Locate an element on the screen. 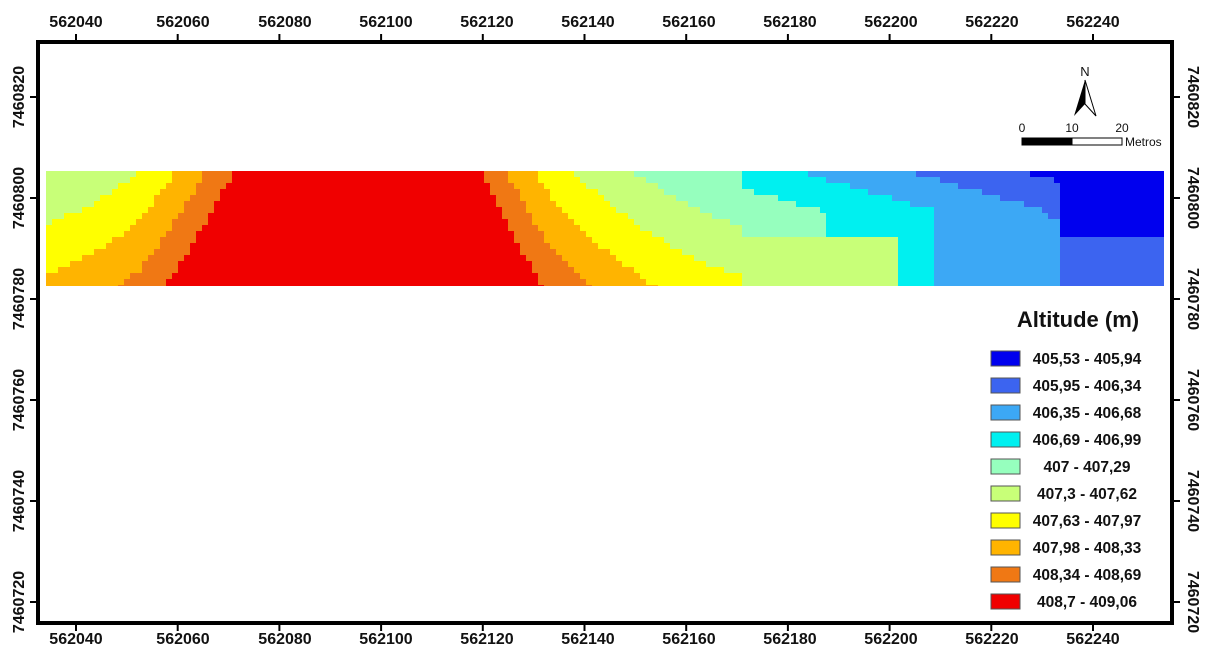 The image size is (1205, 652). scale-segment-black is located at coordinates (1047, 141).